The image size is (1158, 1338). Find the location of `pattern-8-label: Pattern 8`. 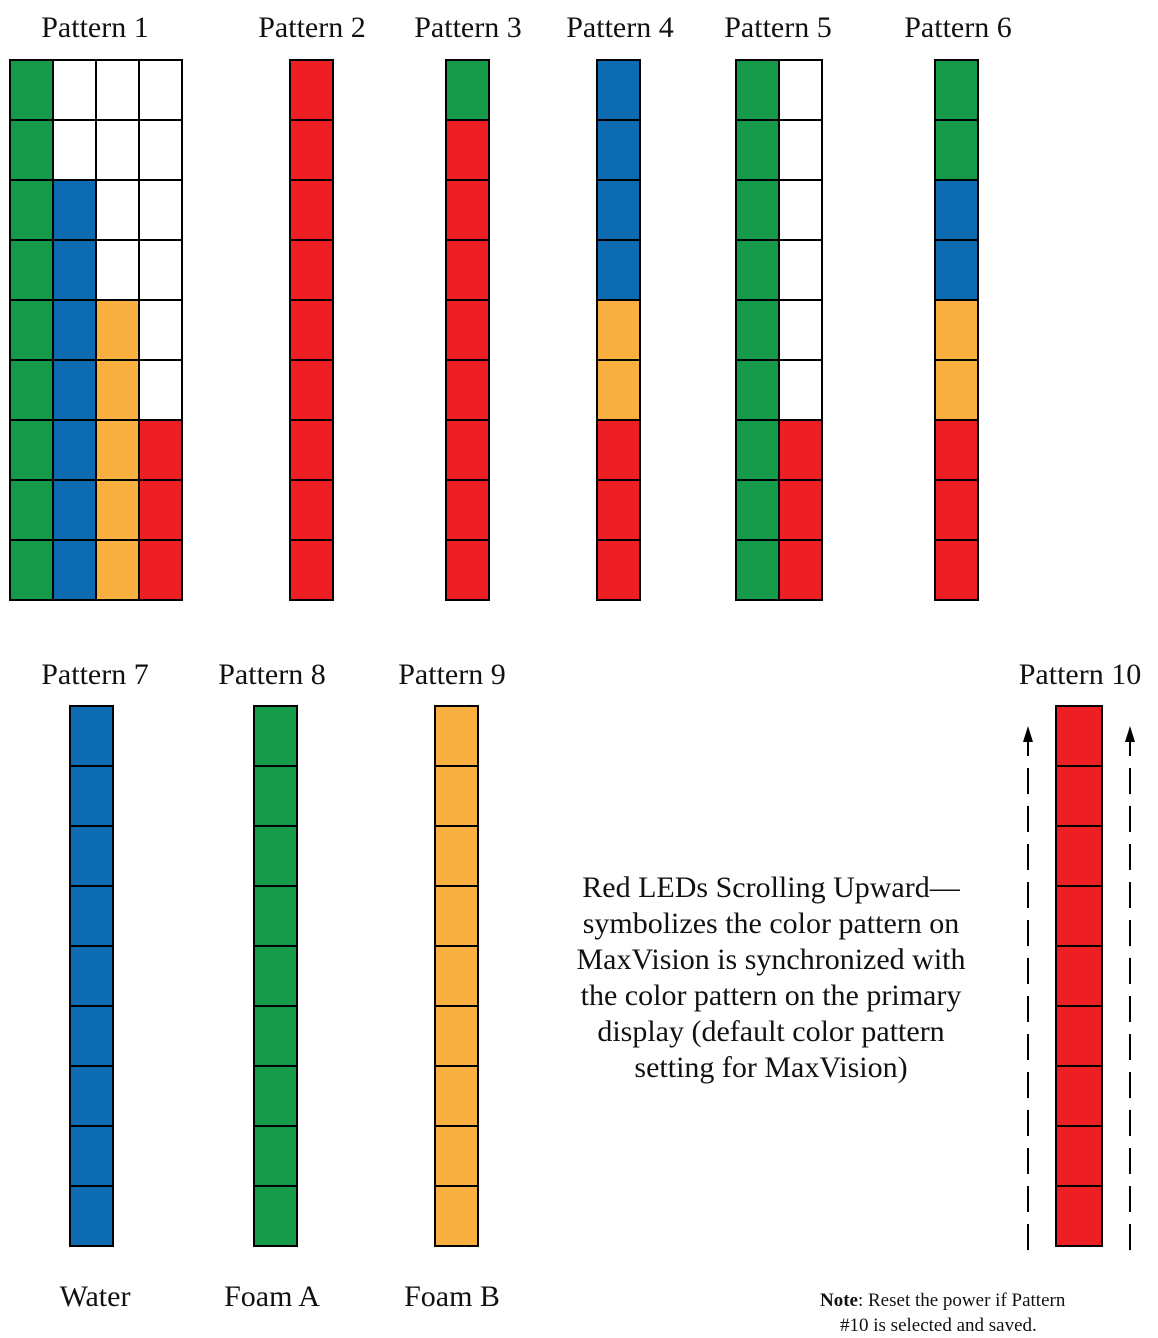

pattern-8-label: Pattern 8 is located at coordinates (271, 674).